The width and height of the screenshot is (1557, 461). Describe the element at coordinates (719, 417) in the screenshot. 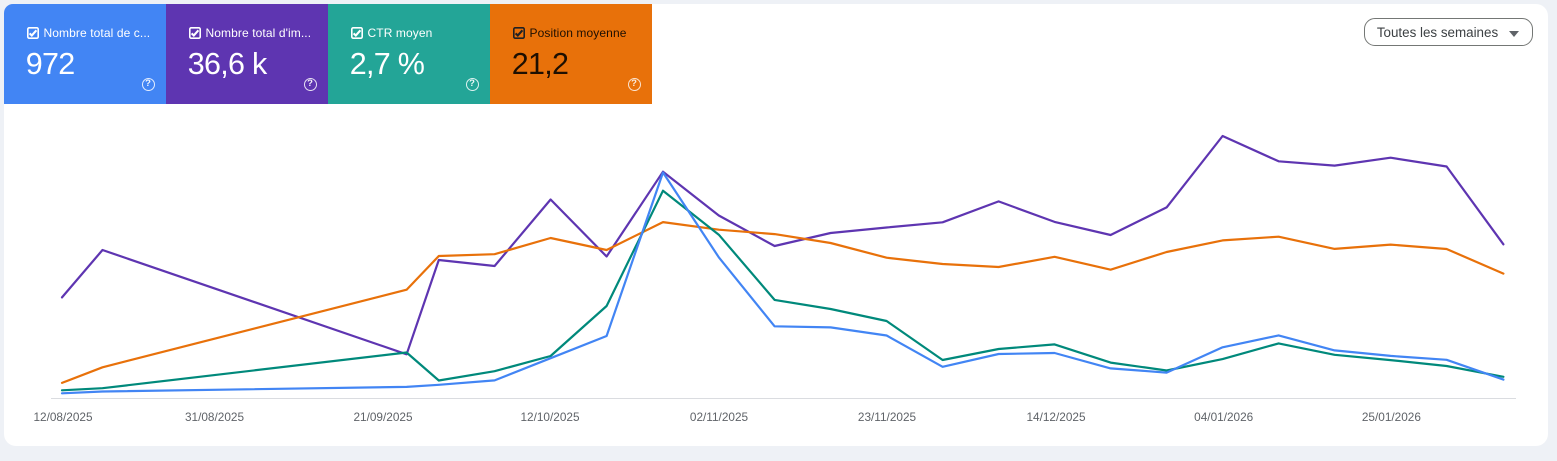

I see `svg-text: 02/11/2025` at that location.